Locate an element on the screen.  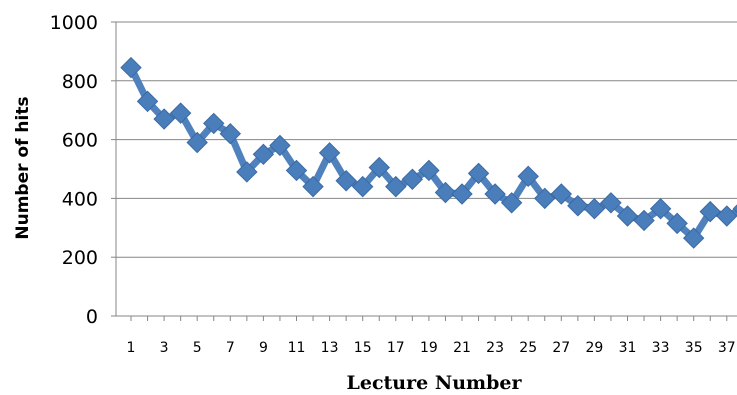
x-tick-label: 37 is located at coordinates (727, 348).